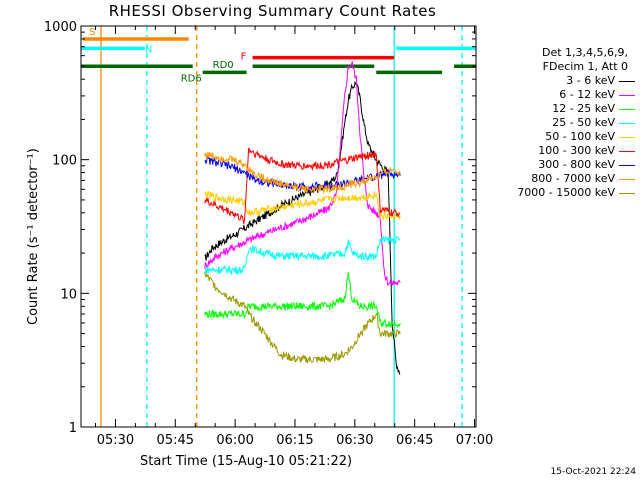 The height and width of the screenshot is (480, 640). I want to click on series-line-7000-15000-kev, so click(302, 317).